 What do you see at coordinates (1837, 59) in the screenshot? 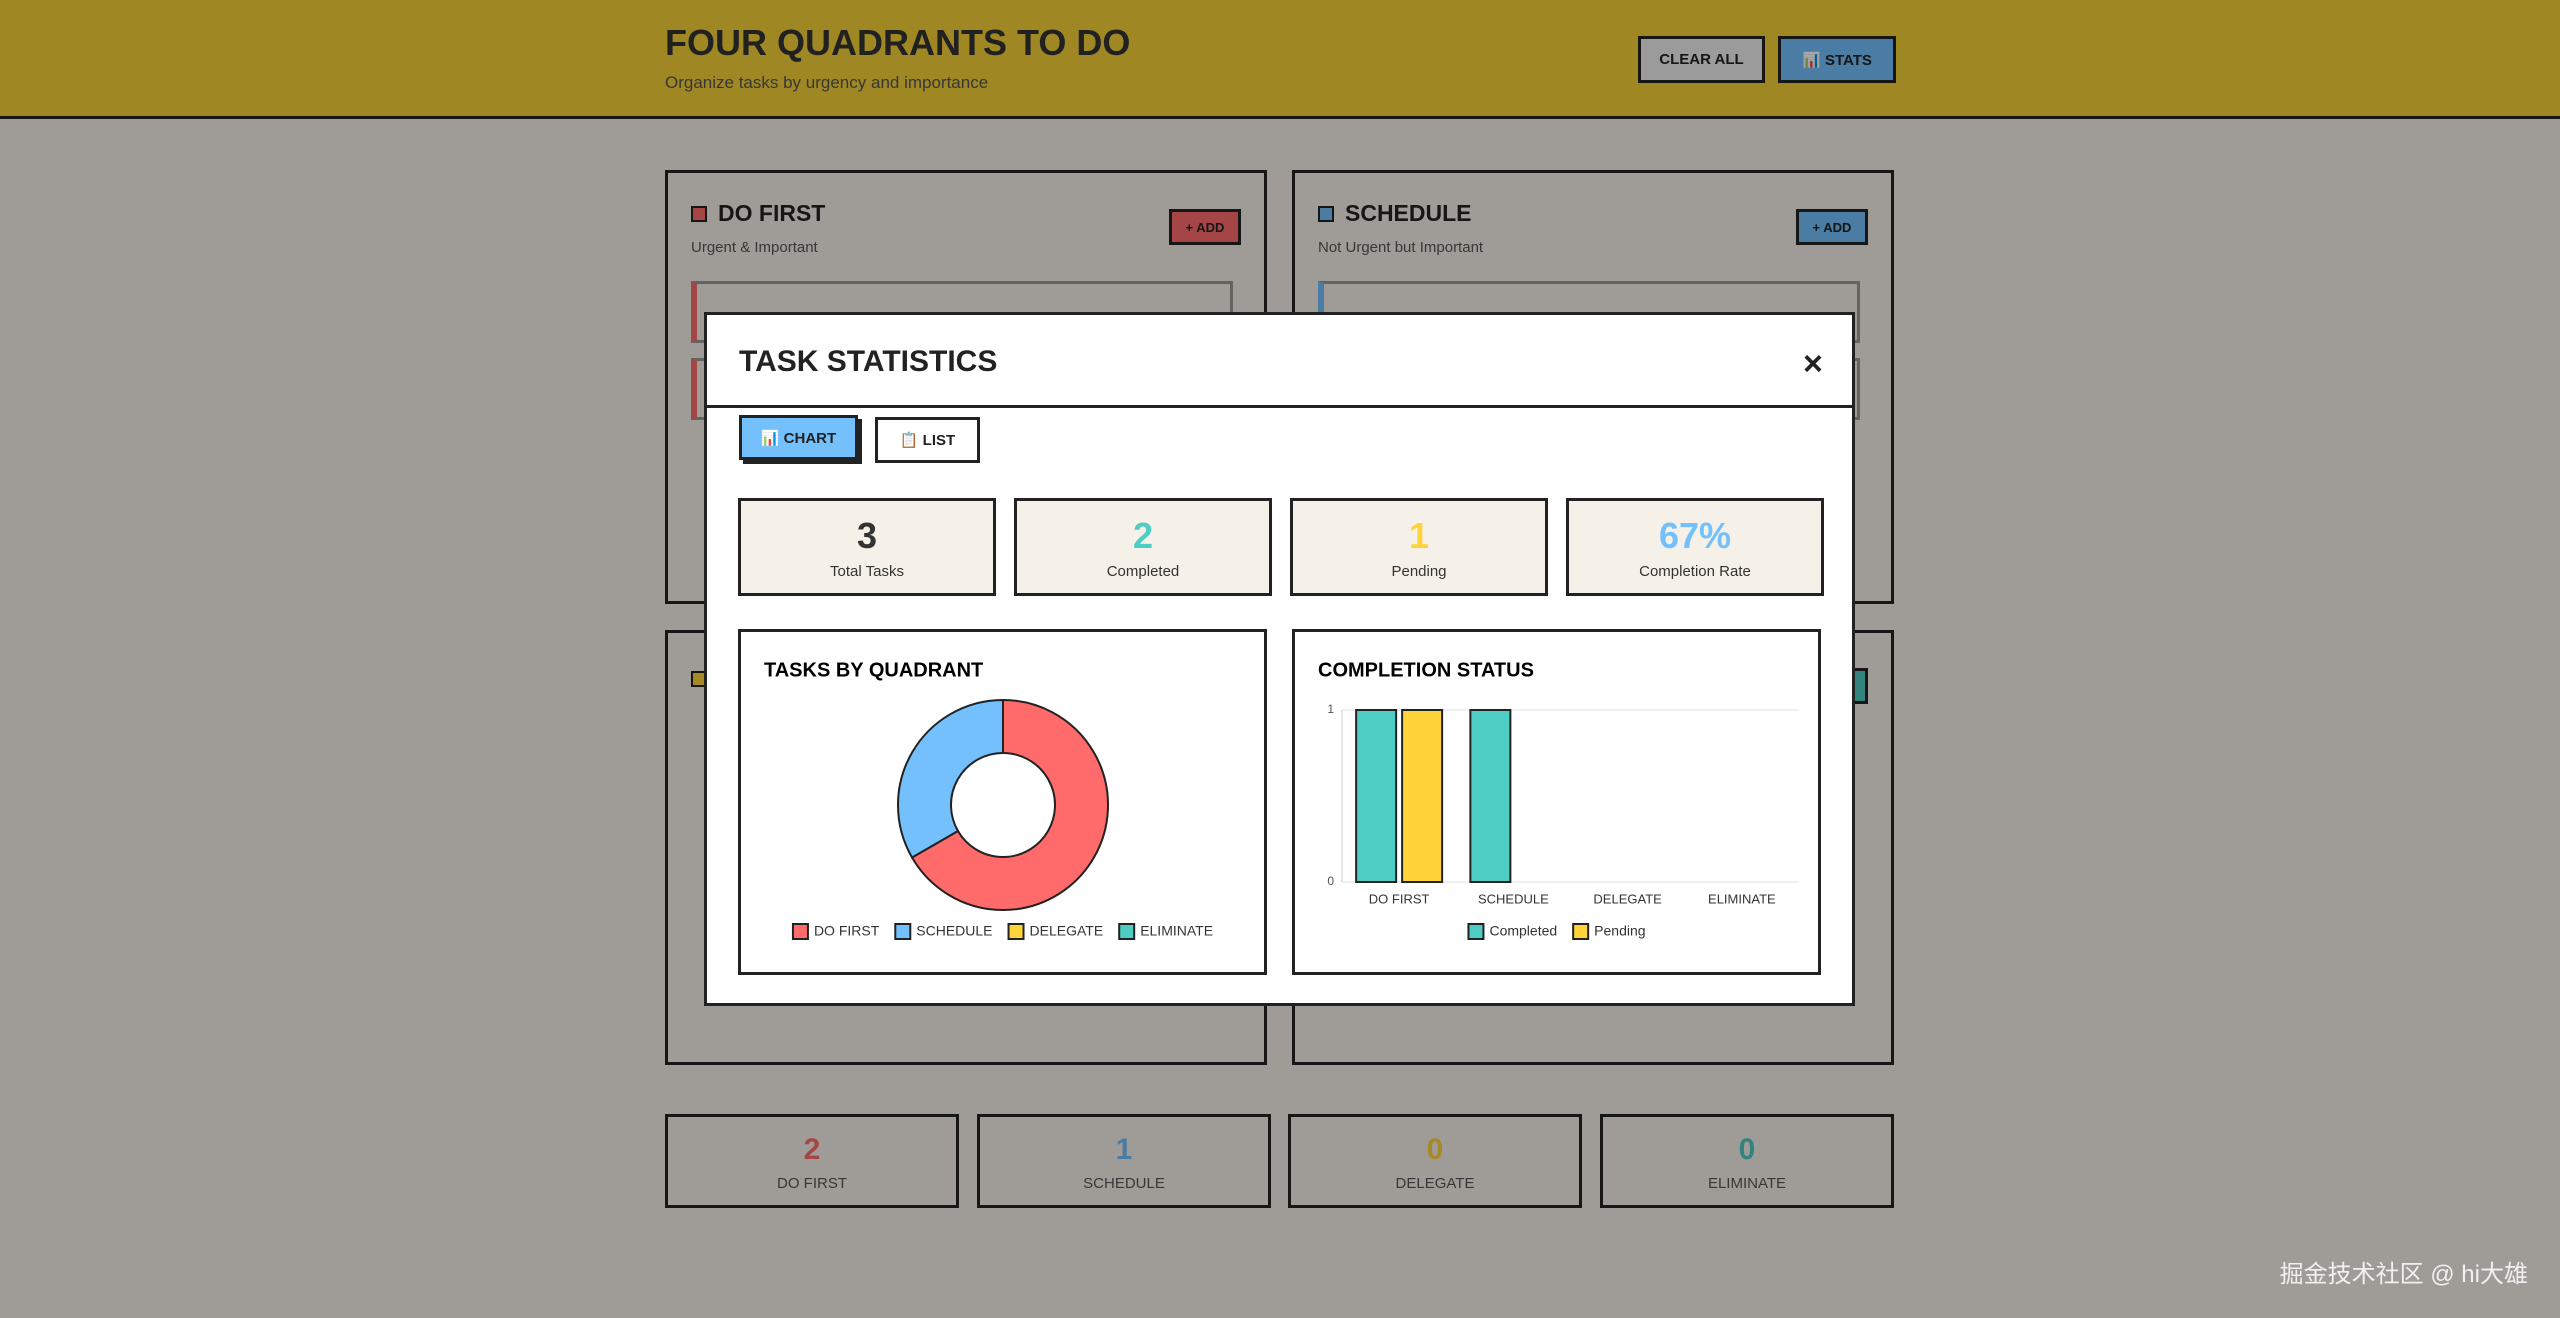
I see `stats-button: 📊 STATS` at bounding box center [1837, 59].